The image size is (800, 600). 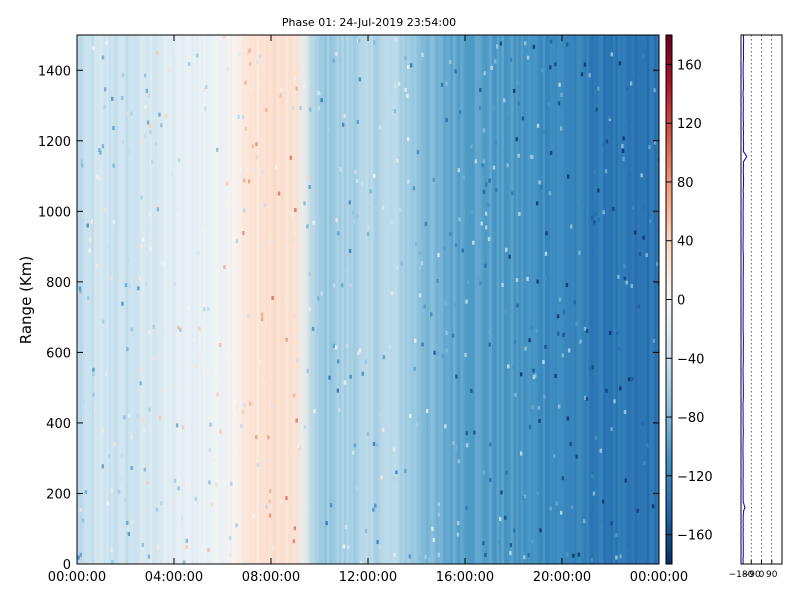 I want to click on y-tick-label: 1400, so click(x=54, y=71).